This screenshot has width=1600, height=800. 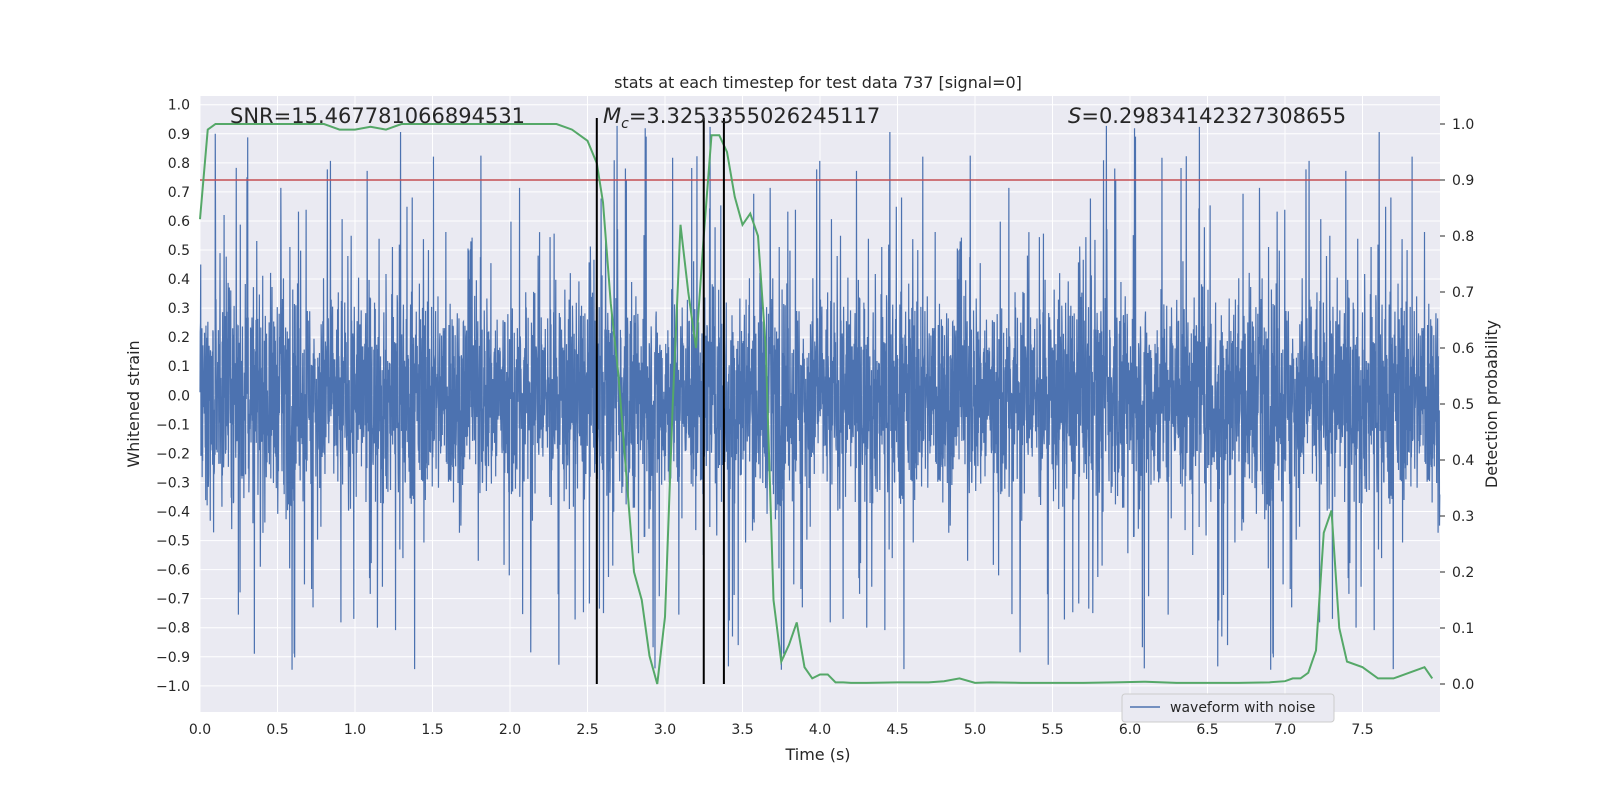 What do you see at coordinates (179, 222) in the screenshot?
I see `y-left-tick-label: 0.6` at bounding box center [179, 222].